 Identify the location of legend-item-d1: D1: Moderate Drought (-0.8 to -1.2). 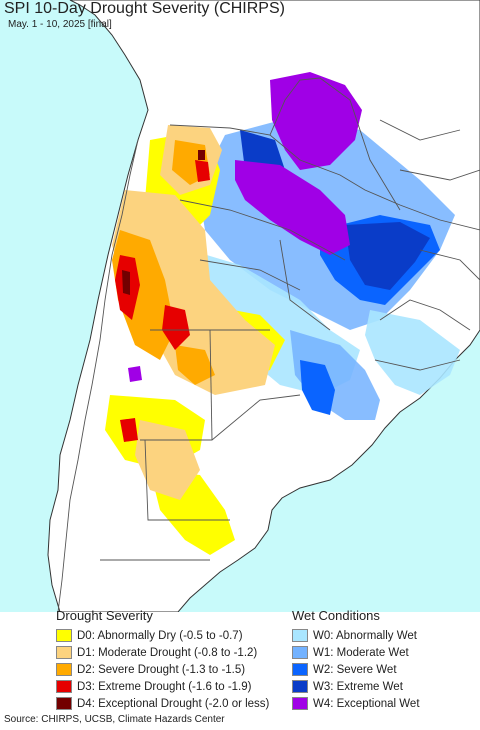
(162, 652).